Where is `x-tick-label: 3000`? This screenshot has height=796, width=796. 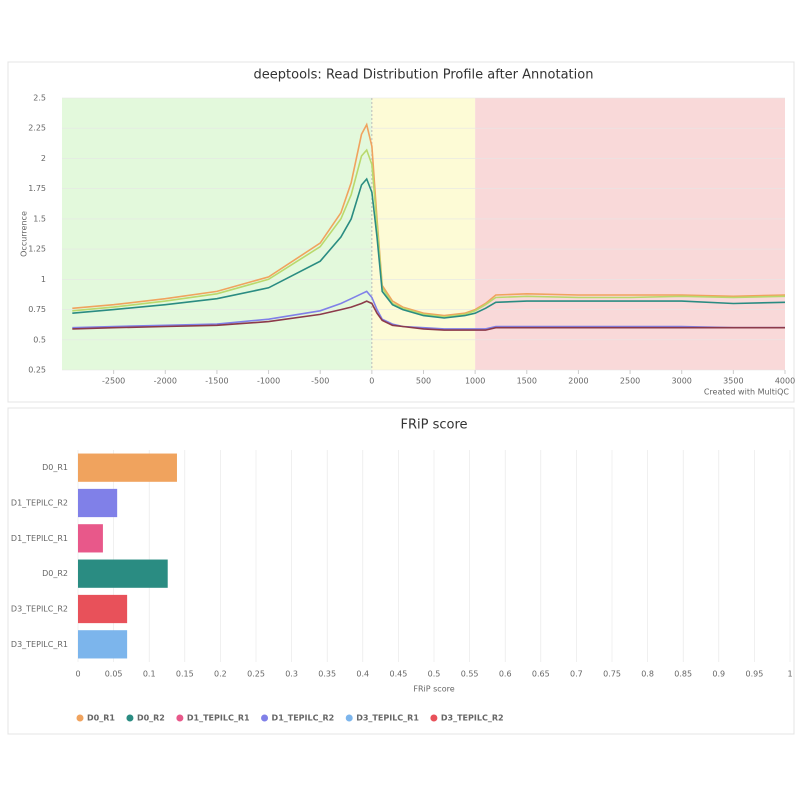 x-tick-label: 3000 is located at coordinates (682, 381).